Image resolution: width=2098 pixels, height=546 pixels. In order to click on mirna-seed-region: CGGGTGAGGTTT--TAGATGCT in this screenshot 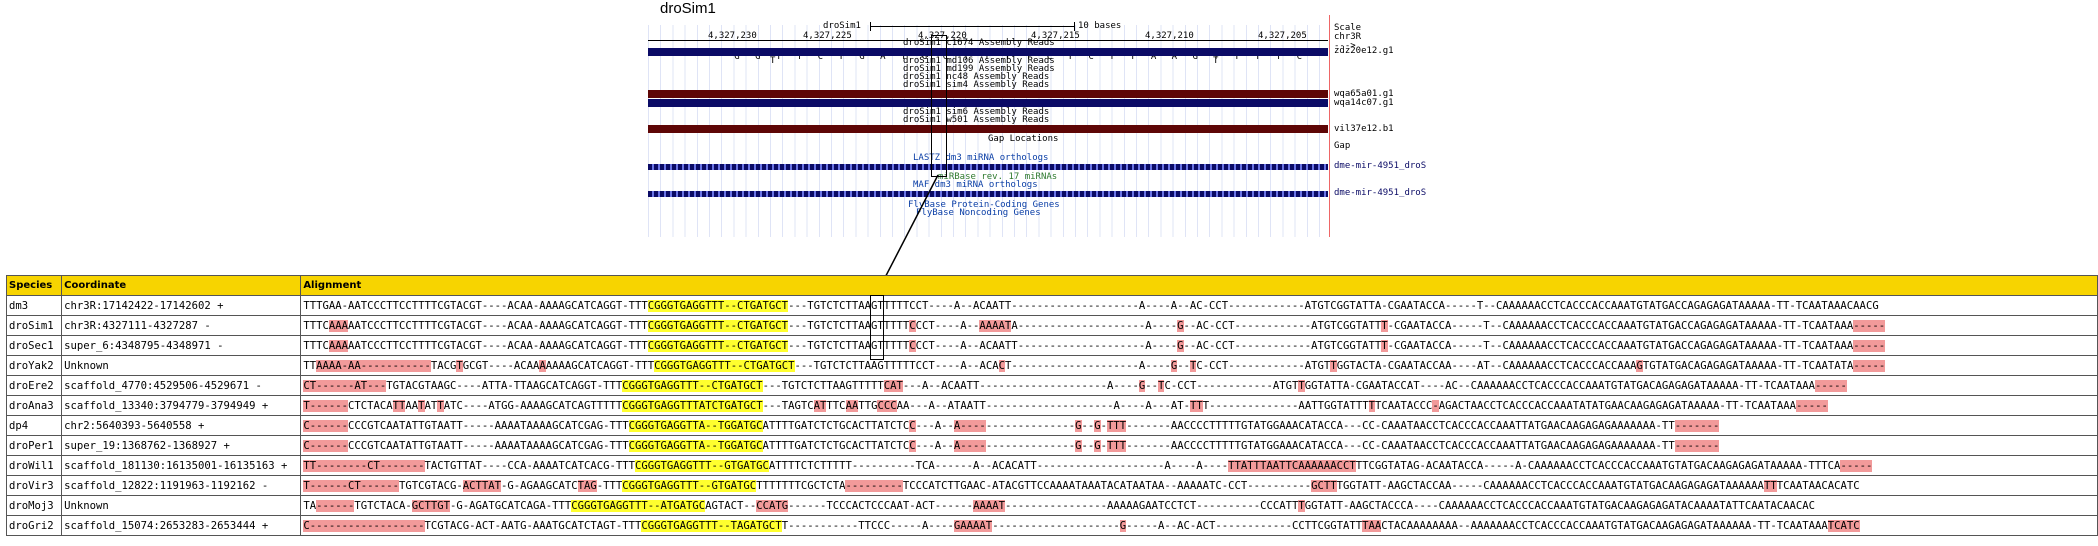, I will do `click(711, 525)`.